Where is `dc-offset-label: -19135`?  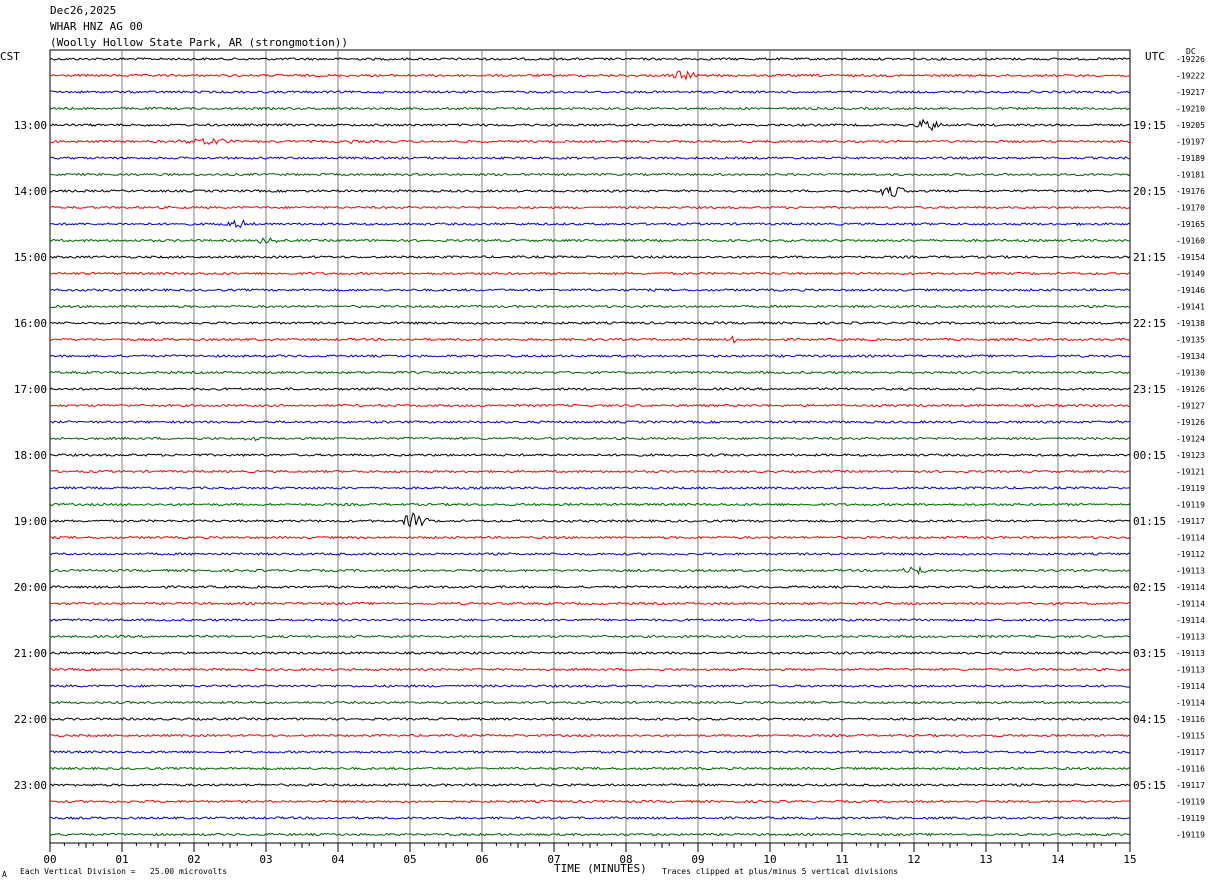 dc-offset-label: -19135 is located at coordinates (1190, 340).